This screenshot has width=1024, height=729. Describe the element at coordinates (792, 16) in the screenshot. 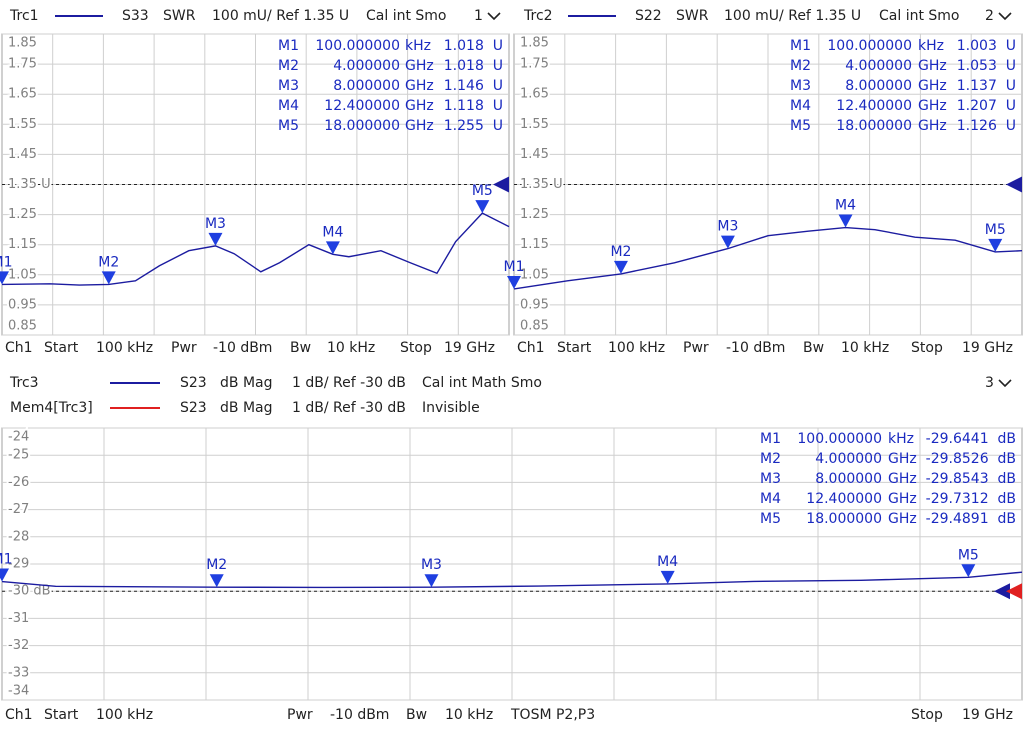

I see `trace-scale: 100 mU/ Ref 1.35 U` at that location.